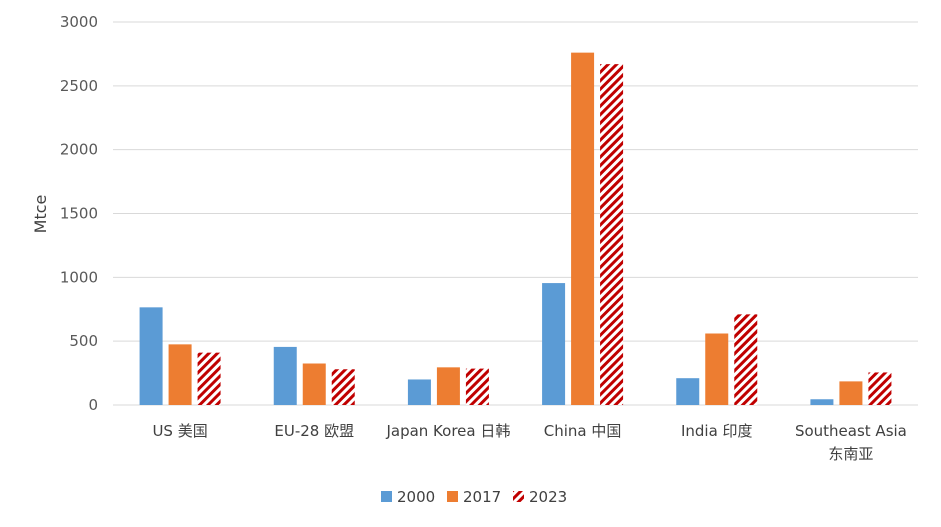  What do you see at coordinates (93, 405) in the screenshot?
I see `y-tick-label: 0` at bounding box center [93, 405].